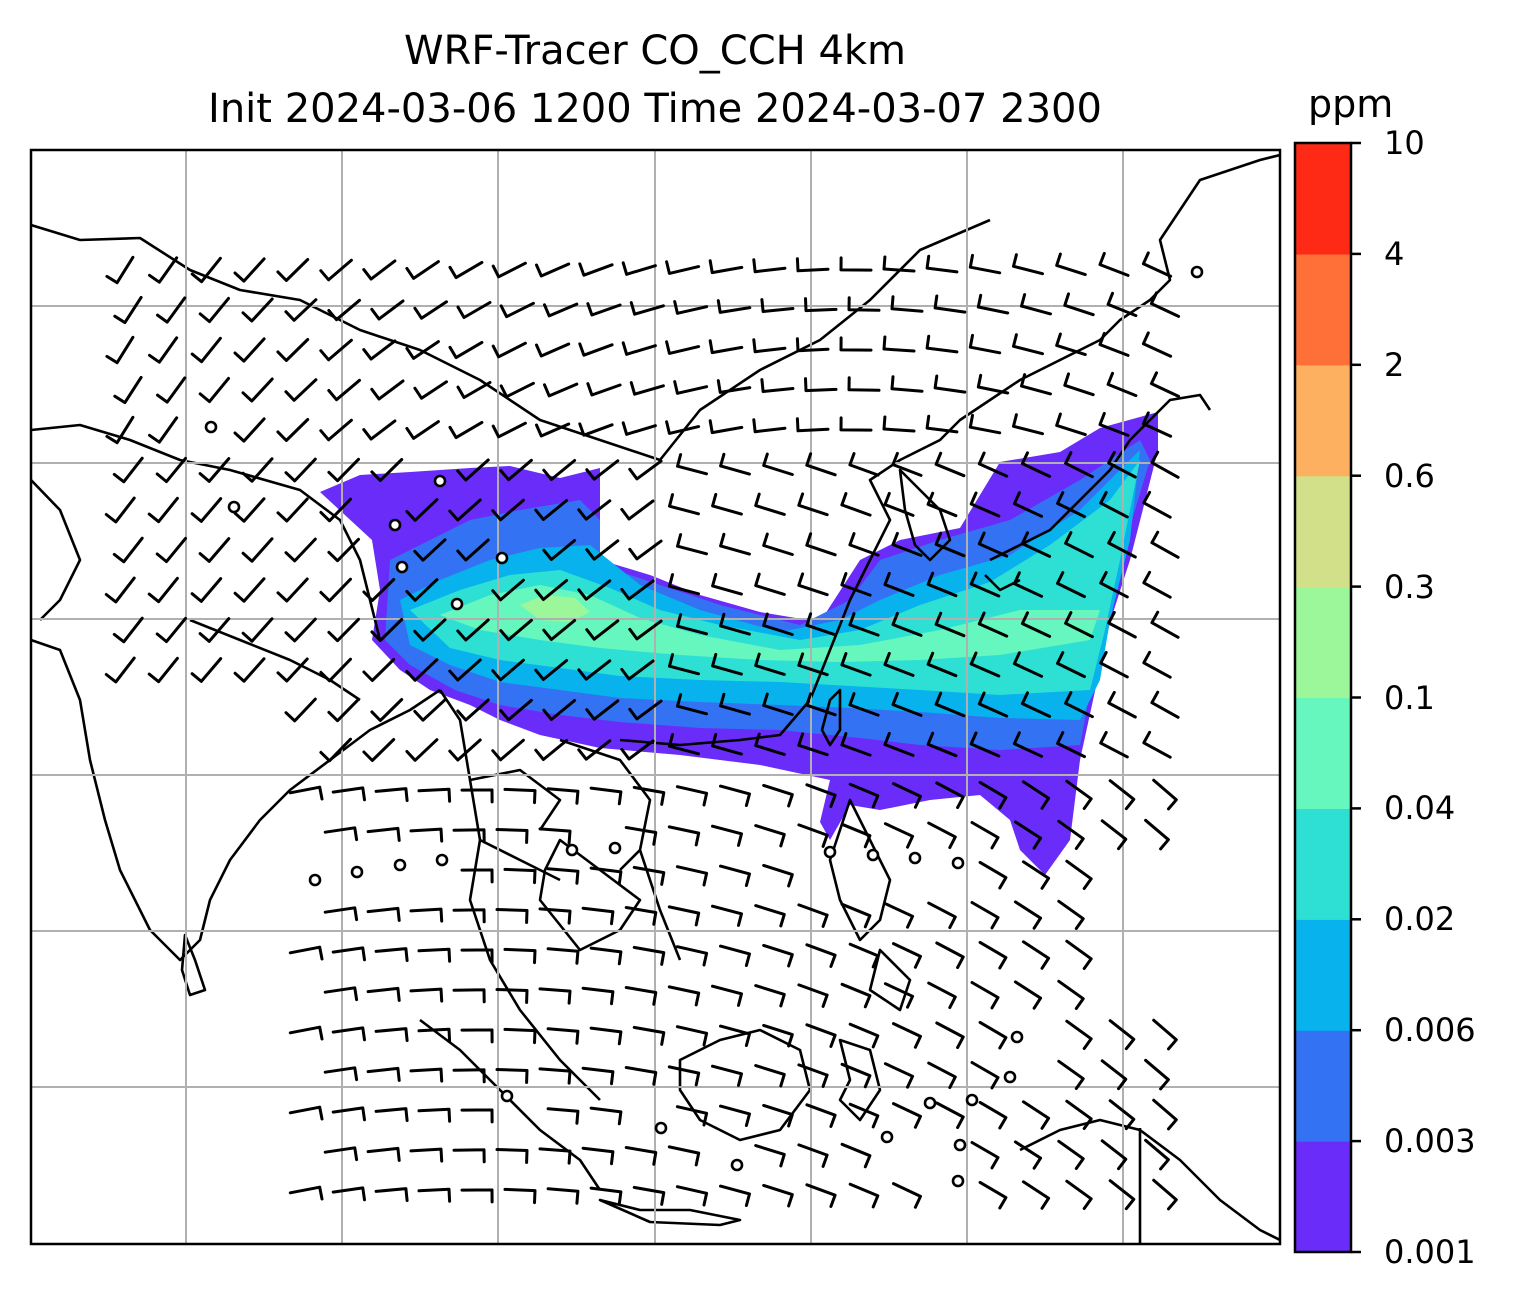 Image resolution: width=1528 pixels, height=1306 pixels. I want to click on coastline-newguinea, so click(1149, 1180).